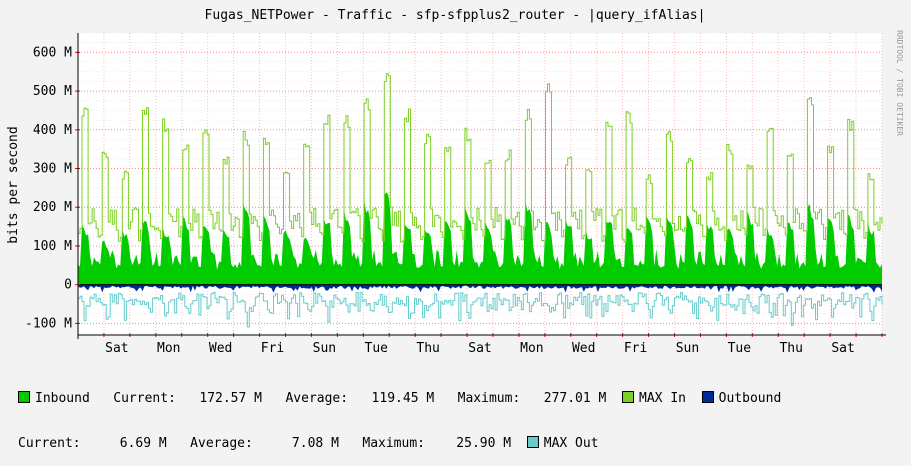  What do you see at coordinates (899, 83) in the screenshot?
I see `rrdtool-watermark: RRDTOOL / TOBI OETIKER` at bounding box center [899, 83].